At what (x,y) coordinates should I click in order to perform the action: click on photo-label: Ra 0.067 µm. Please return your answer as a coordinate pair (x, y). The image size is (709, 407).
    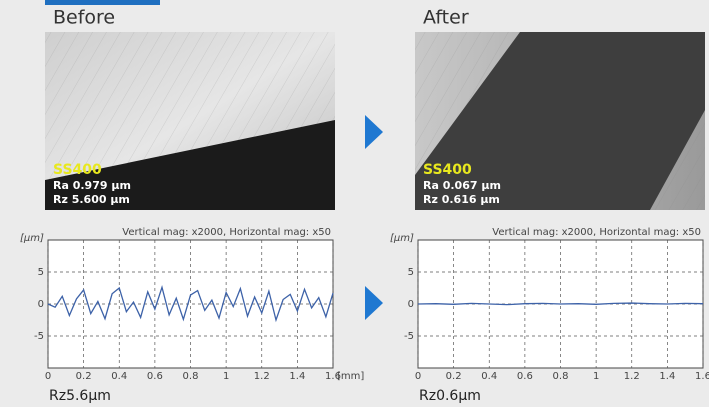
    Looking at the image, I should click on (462, 185).